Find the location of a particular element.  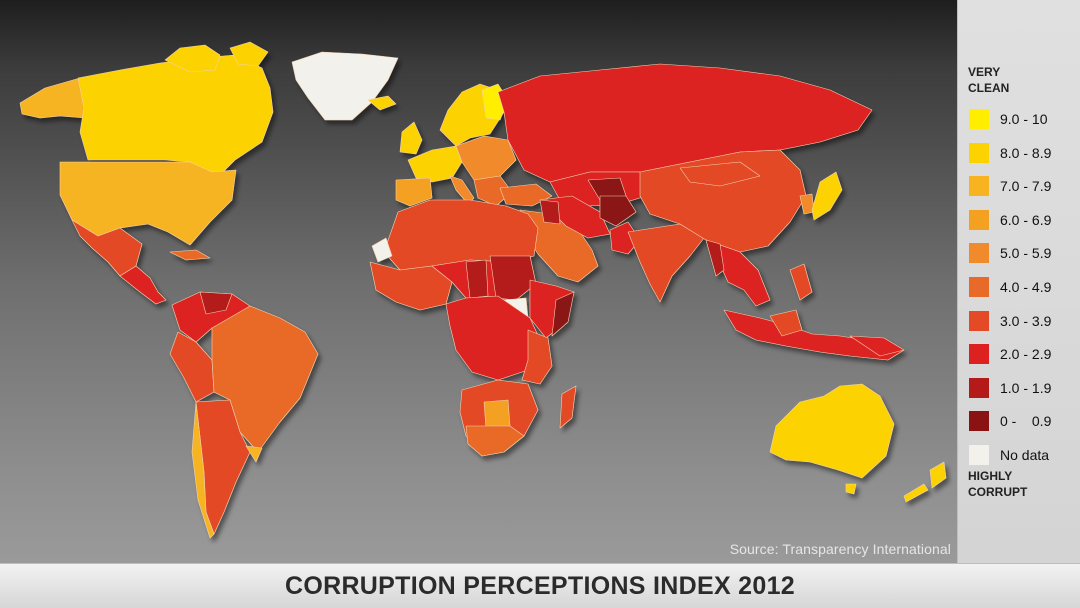

region-botswana is located at coordinates (497, 414).